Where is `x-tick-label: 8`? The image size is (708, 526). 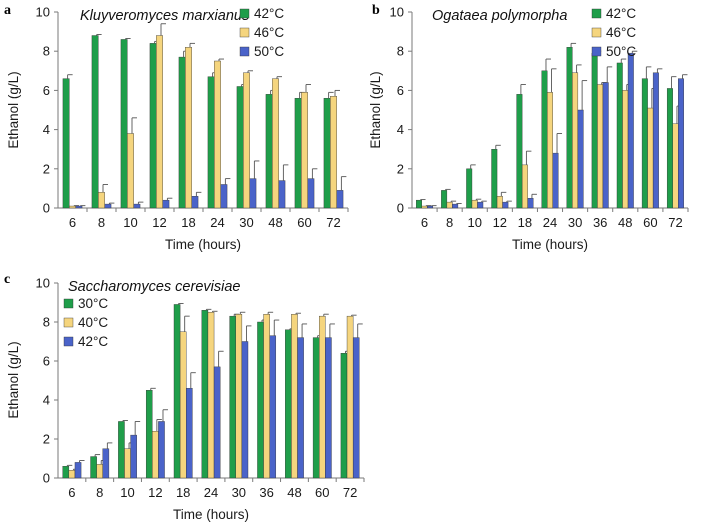 x-tick-label: 8 is located at coordinates (101, 222).